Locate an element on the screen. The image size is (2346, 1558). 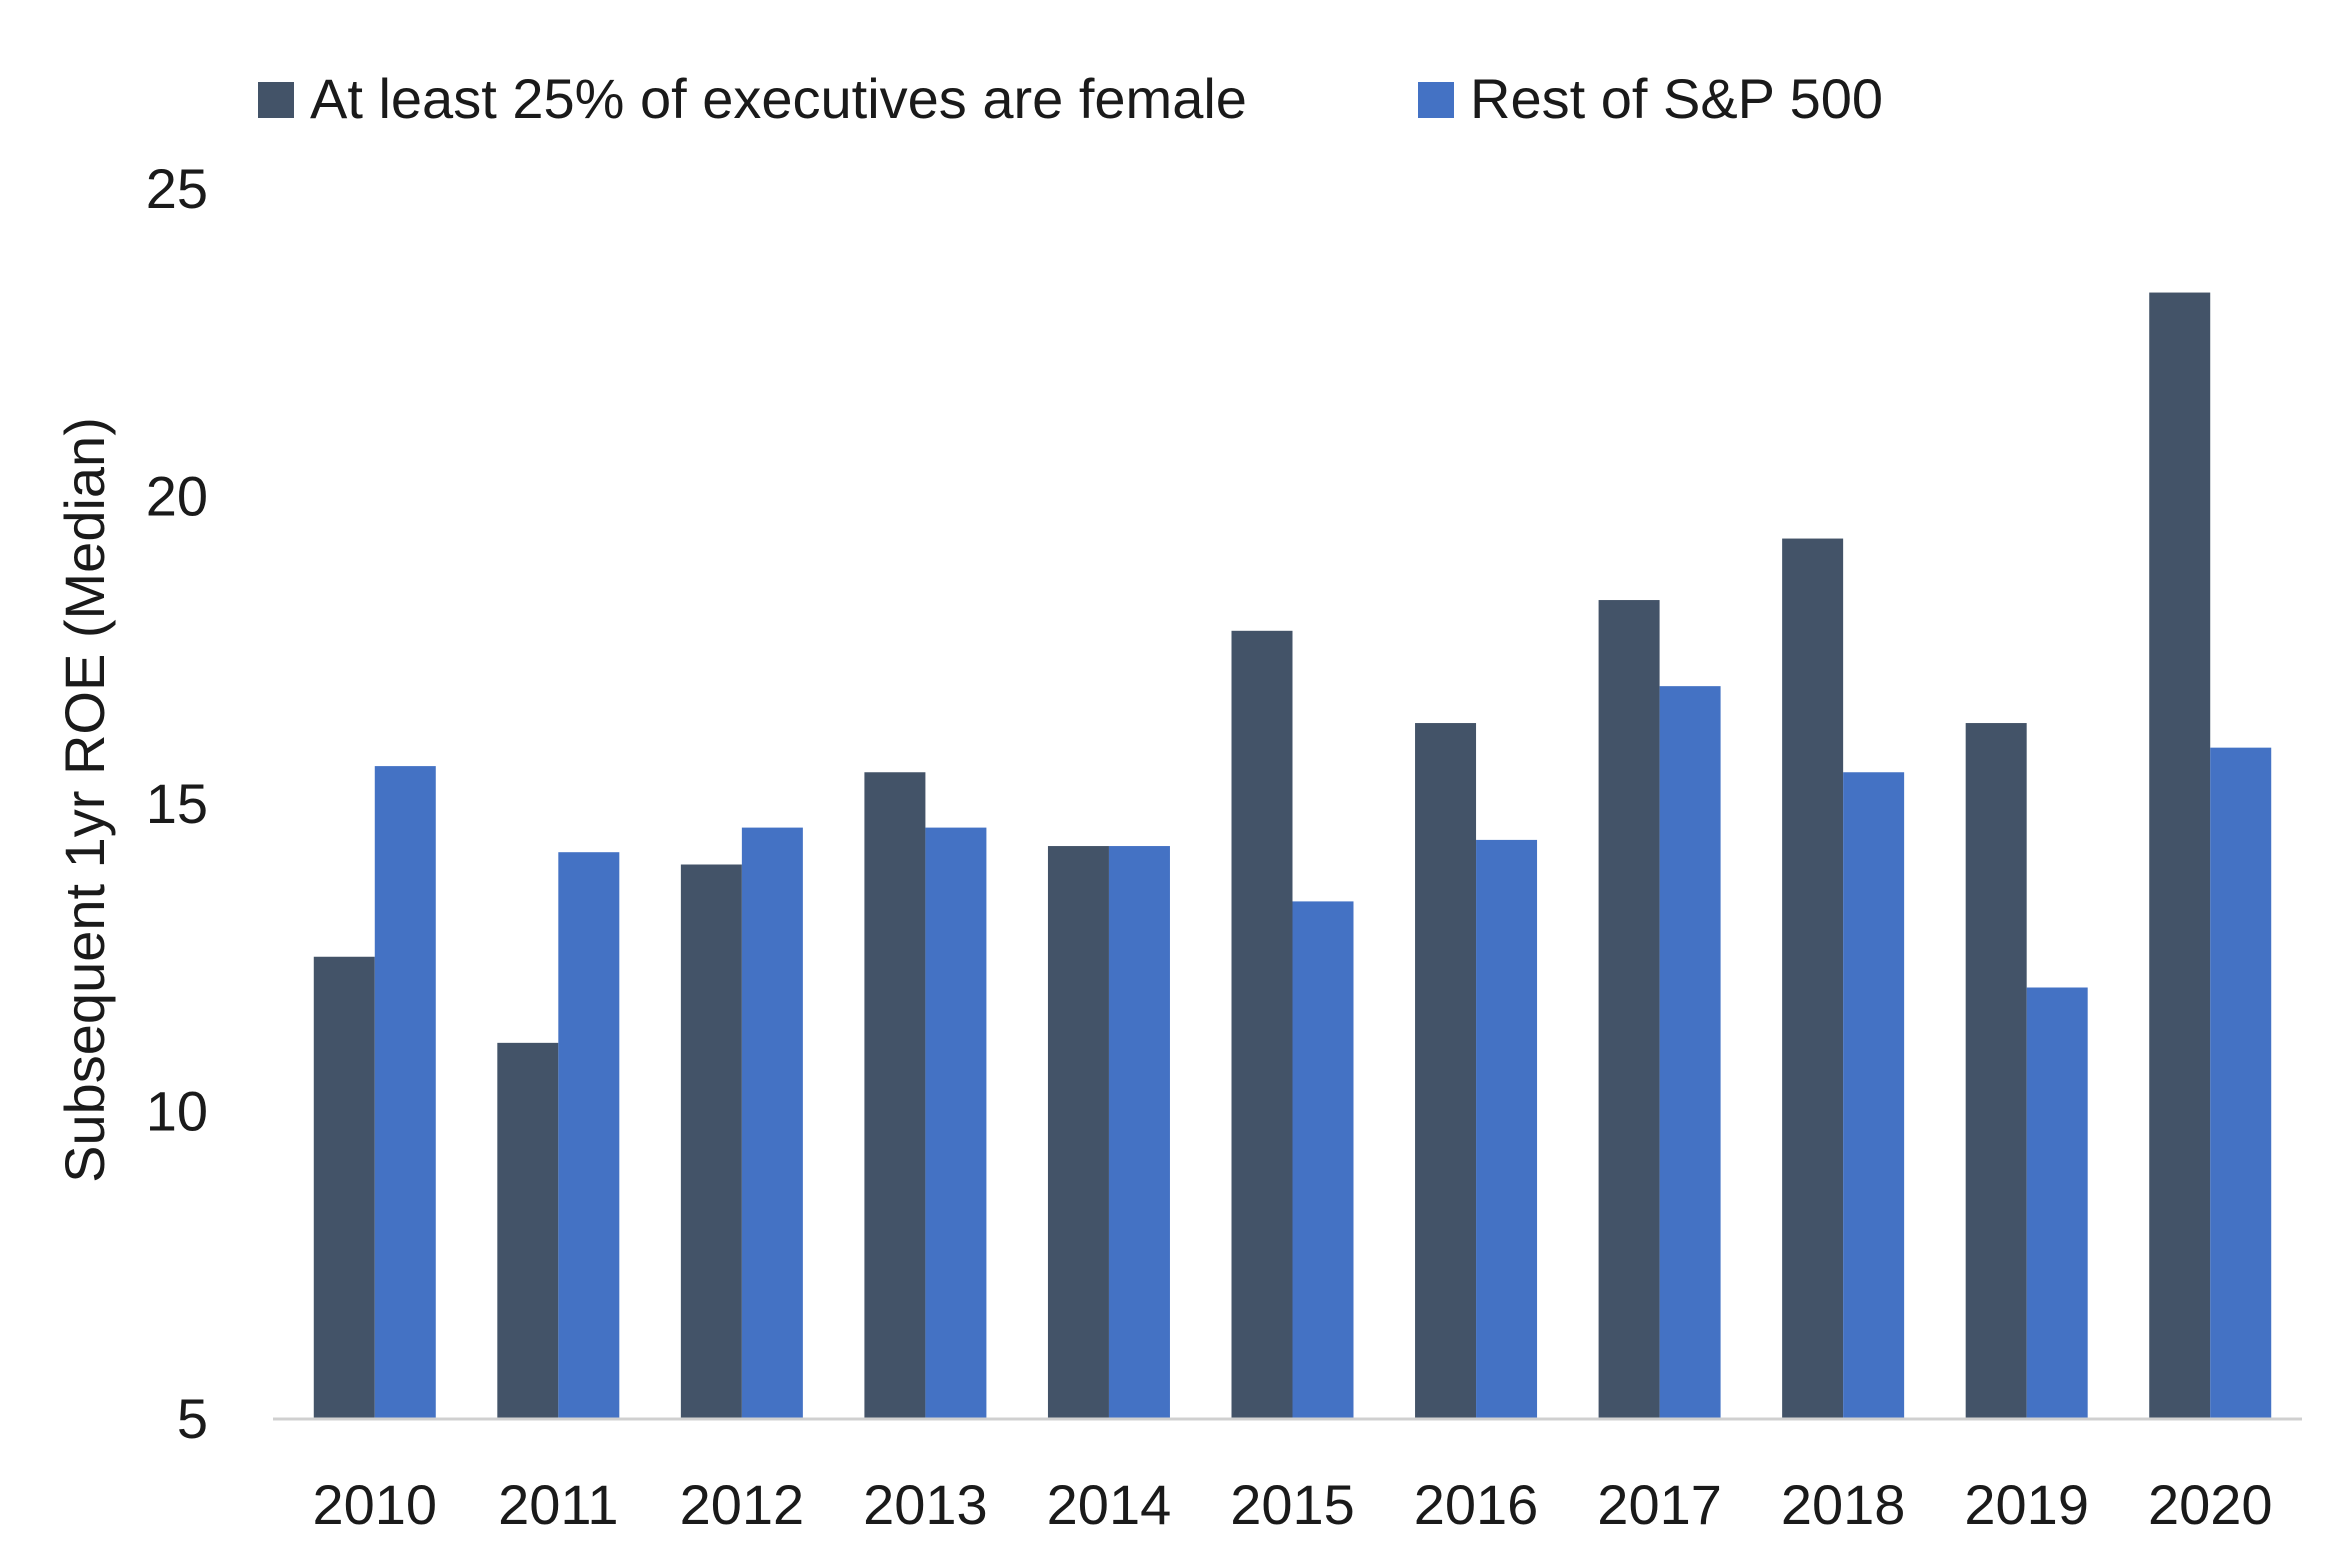
y-tick-label: 15 is located at coordinates (177, 803).